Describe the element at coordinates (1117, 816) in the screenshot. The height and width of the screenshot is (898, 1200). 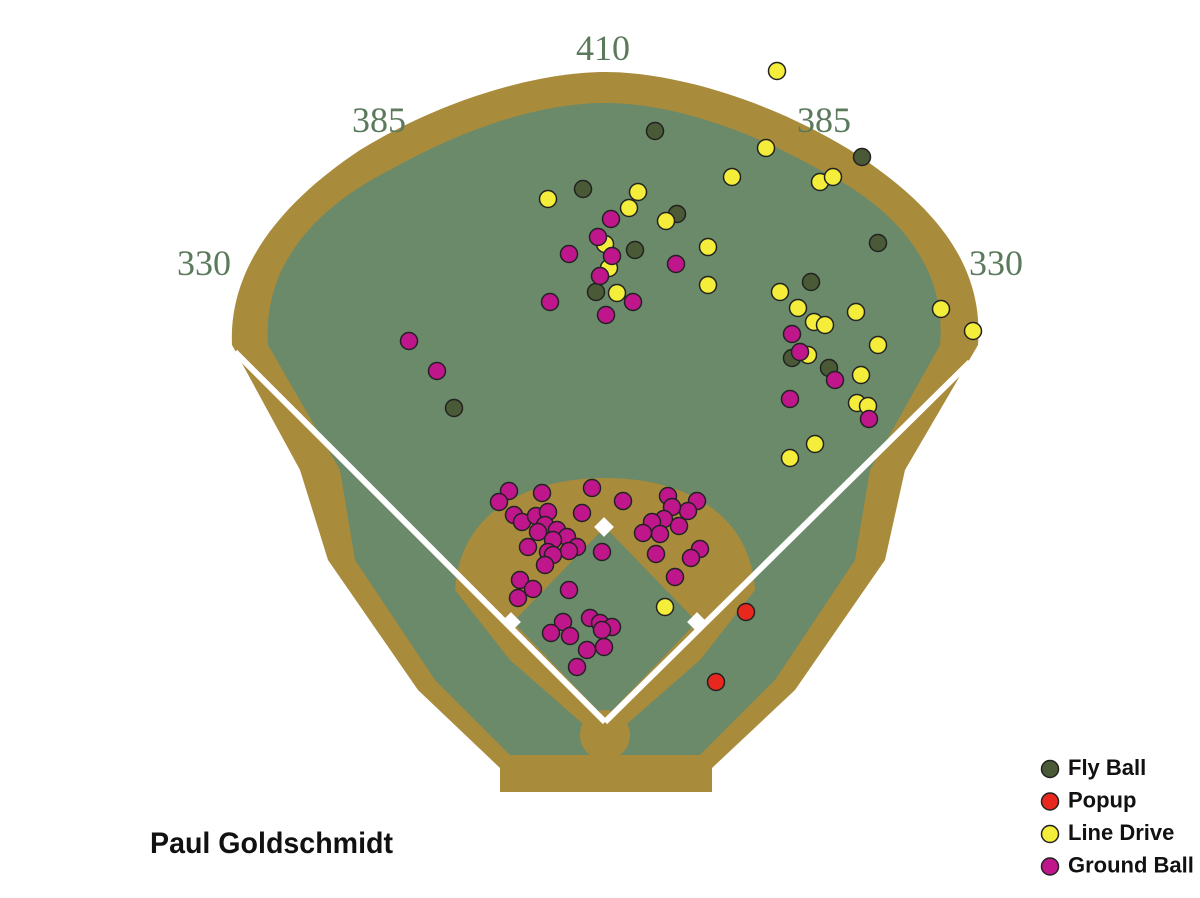
I see `legend: Fly Ball Popup Line Drive Ground Ball` at that location.